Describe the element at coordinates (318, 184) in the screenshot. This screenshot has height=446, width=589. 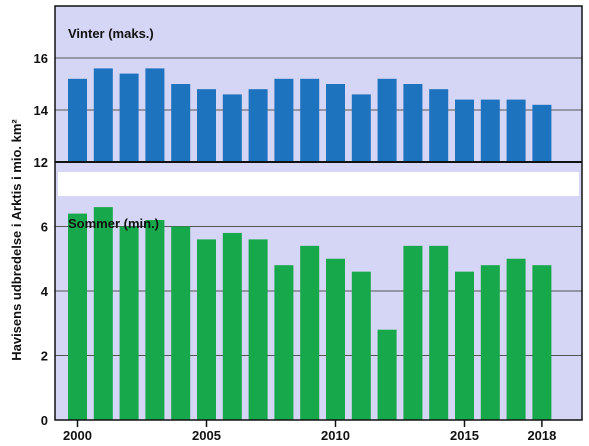
I see `panel-separator-overlay` at that location.